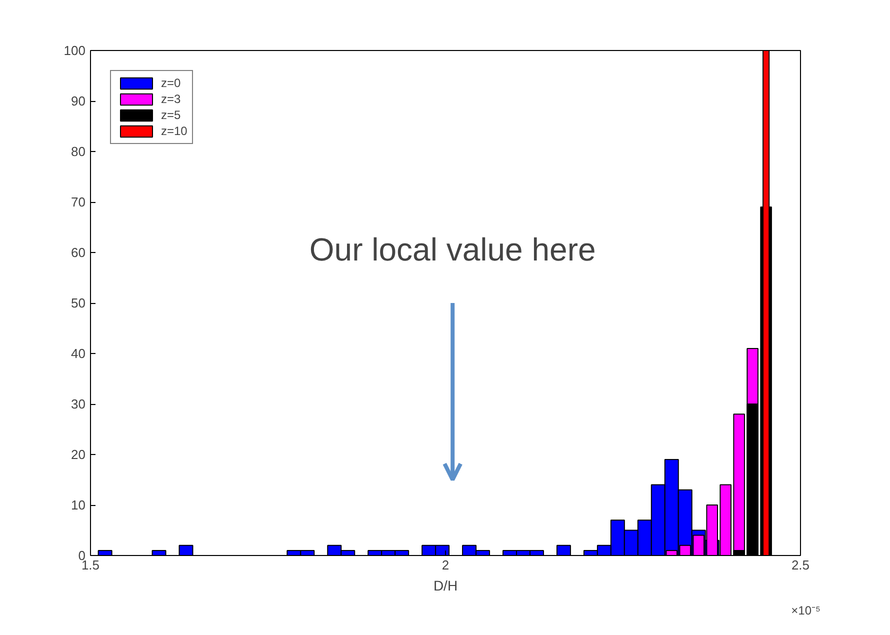 This screenshot has width=890, height=635. Describe the element at coordinates (446, 565) in the screenshot. I see `x-tick-label: 2` at that location.